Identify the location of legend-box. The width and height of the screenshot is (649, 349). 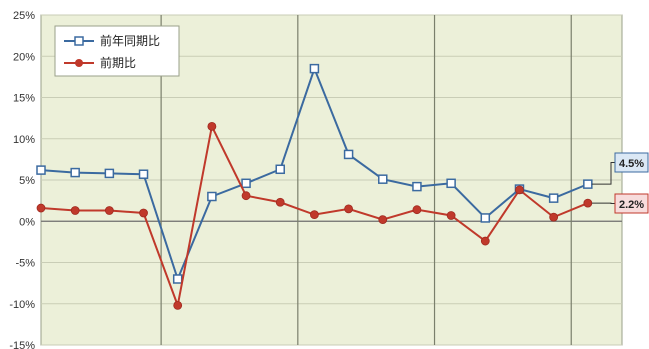
(117, 51).